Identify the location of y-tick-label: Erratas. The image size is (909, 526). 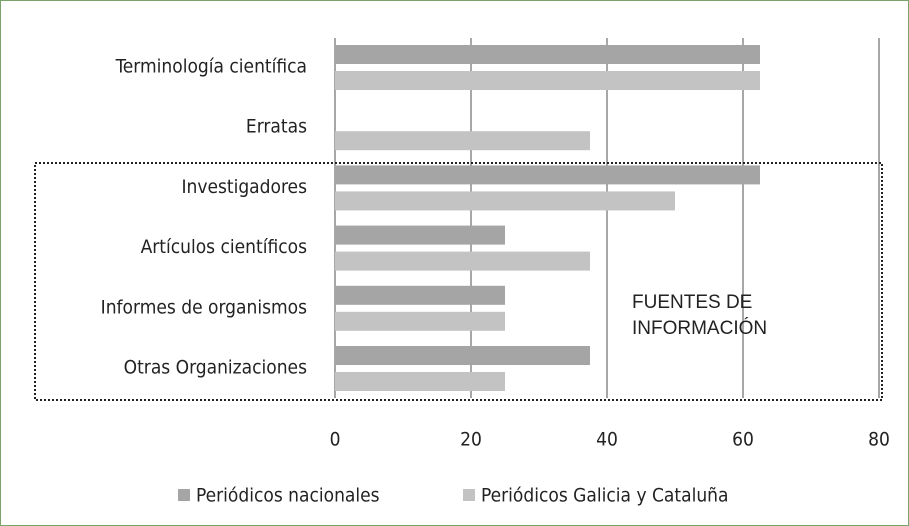
(276, 127).